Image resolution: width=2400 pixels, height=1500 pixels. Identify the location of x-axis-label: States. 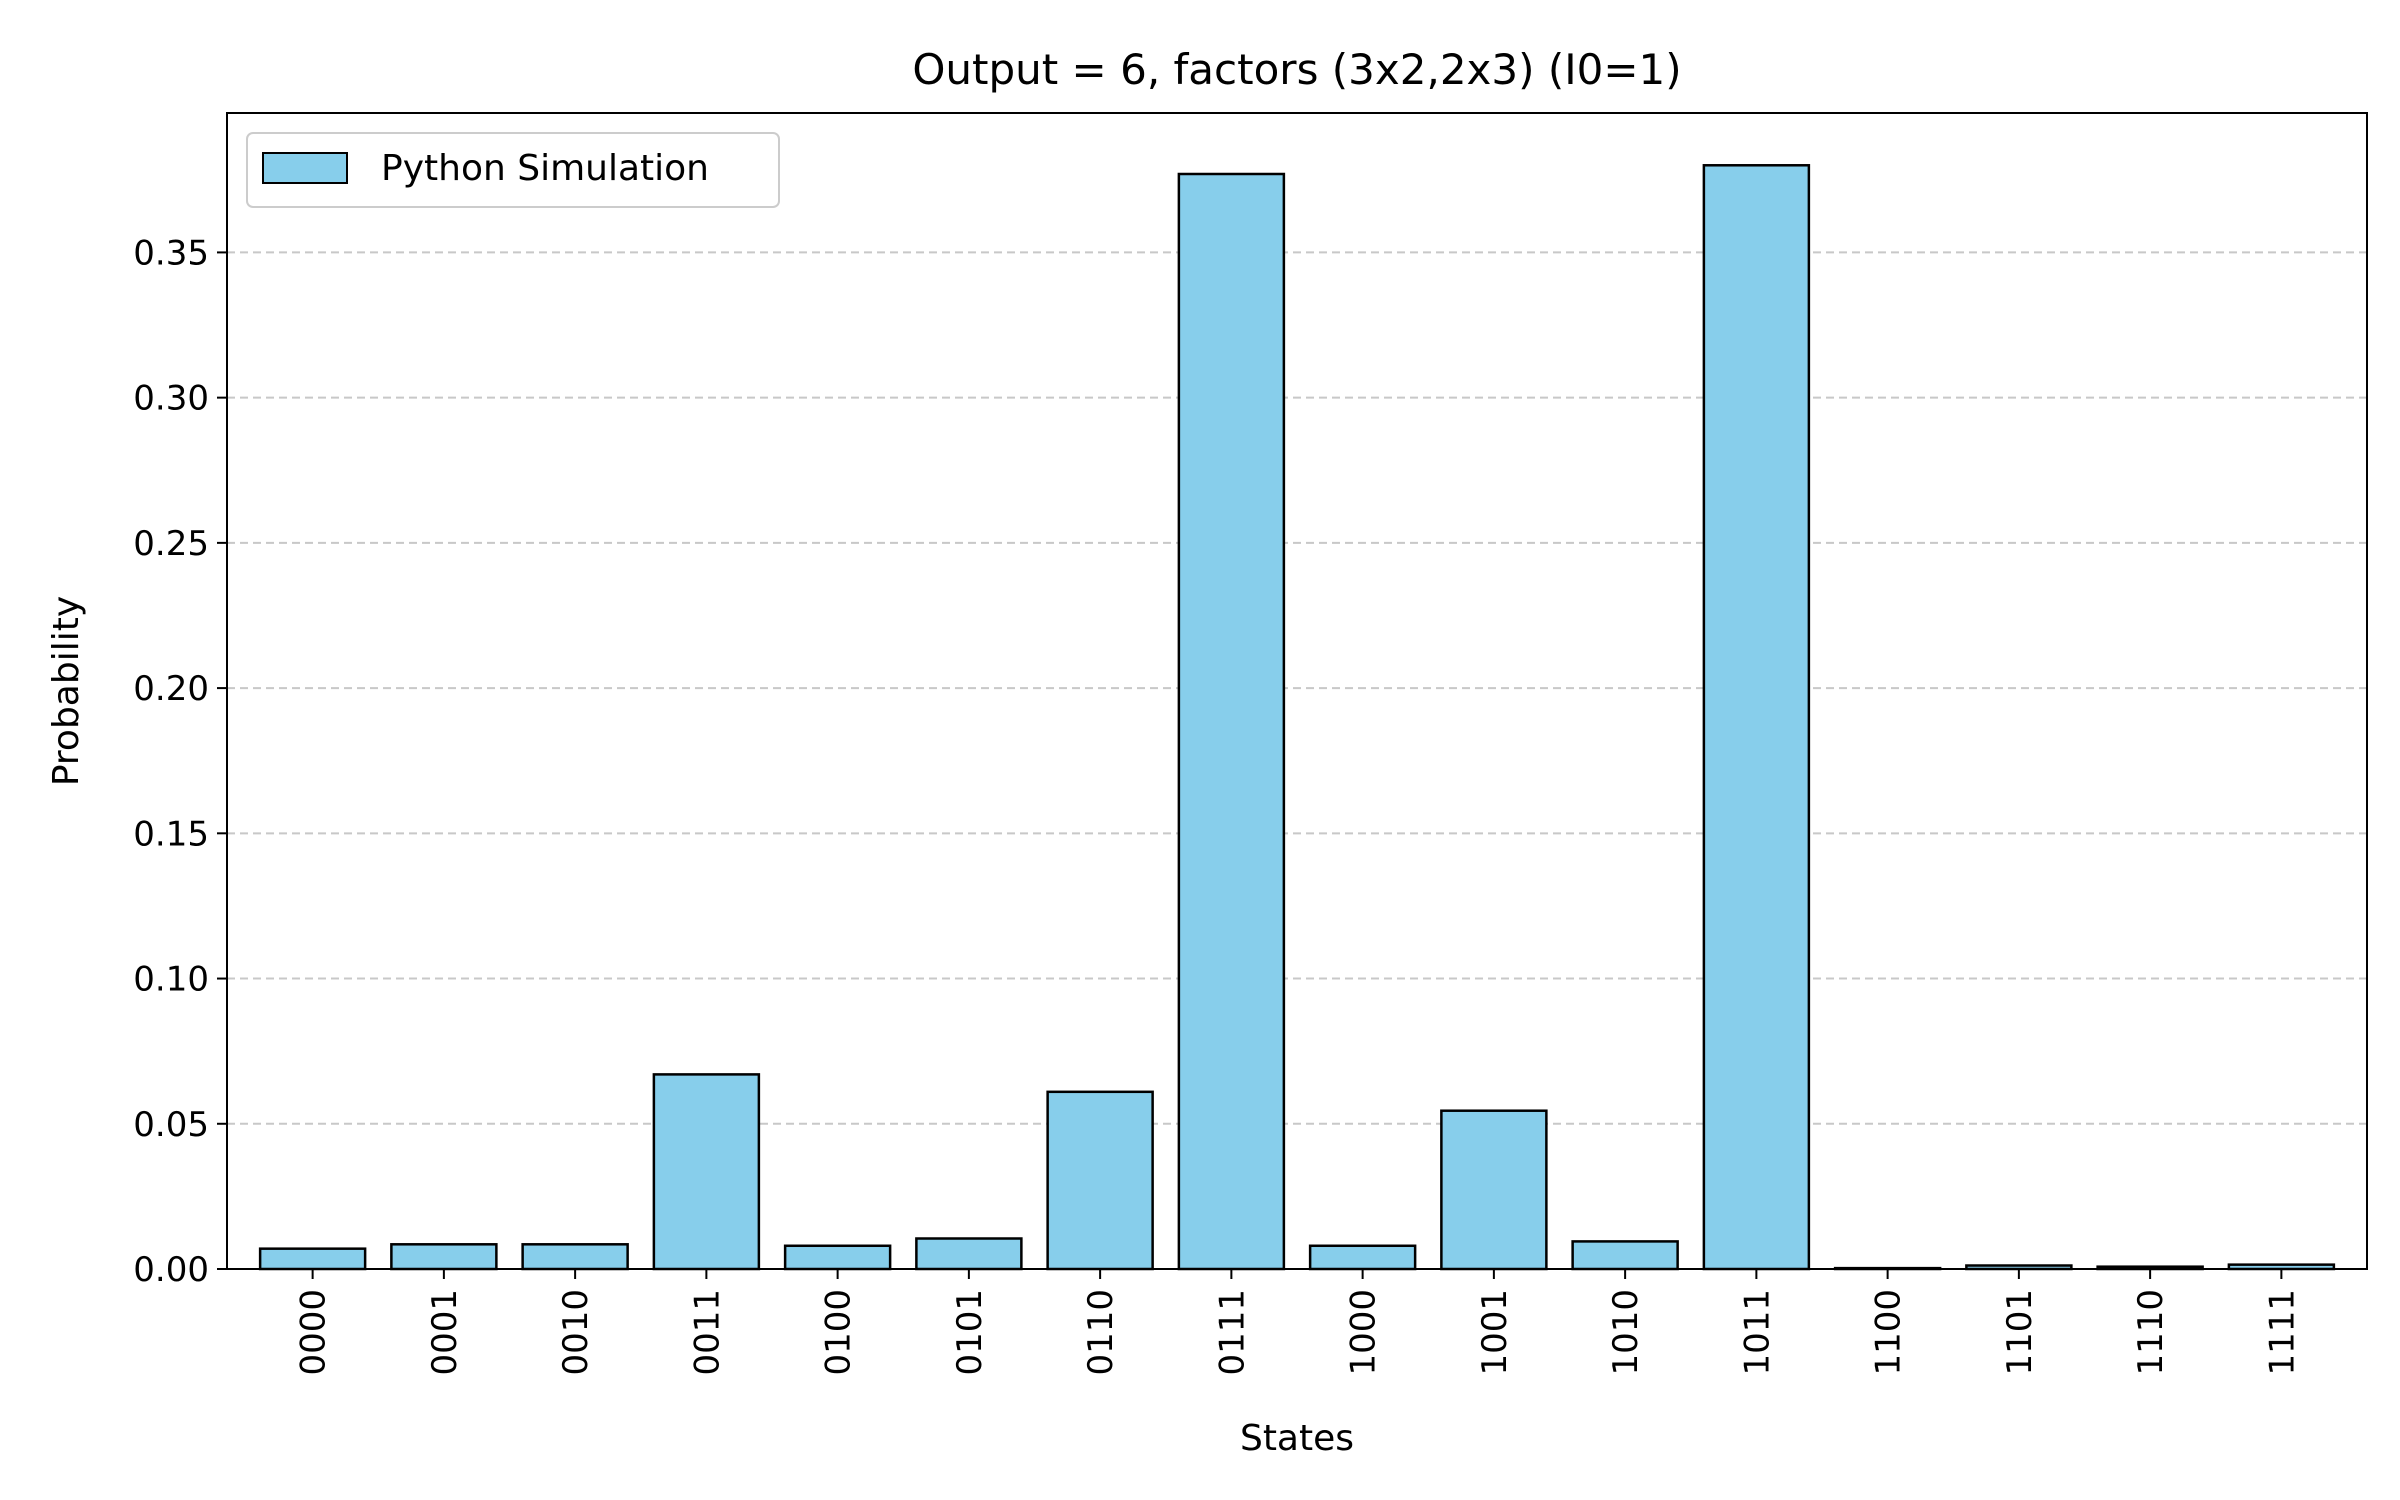
(1297, 1438).